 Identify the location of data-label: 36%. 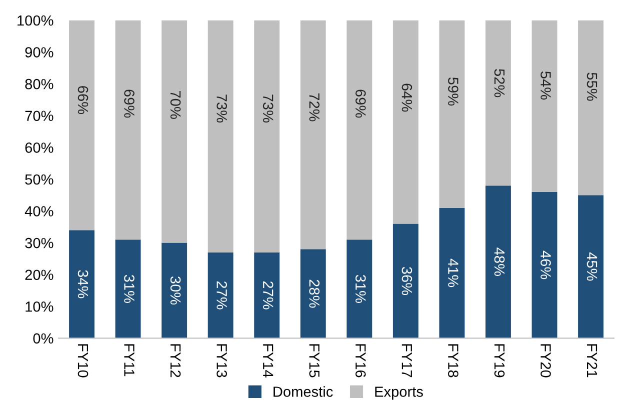
(407, 281).